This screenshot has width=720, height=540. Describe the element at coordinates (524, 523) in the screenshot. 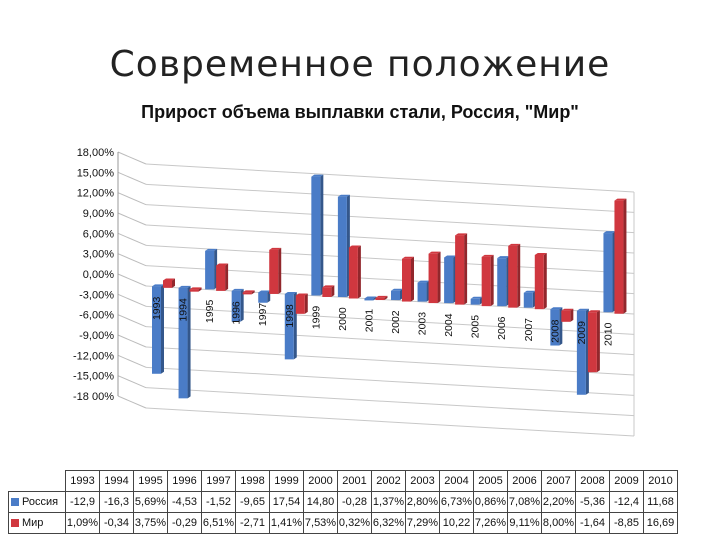

I see `table-cell: 9,11%` at that location.